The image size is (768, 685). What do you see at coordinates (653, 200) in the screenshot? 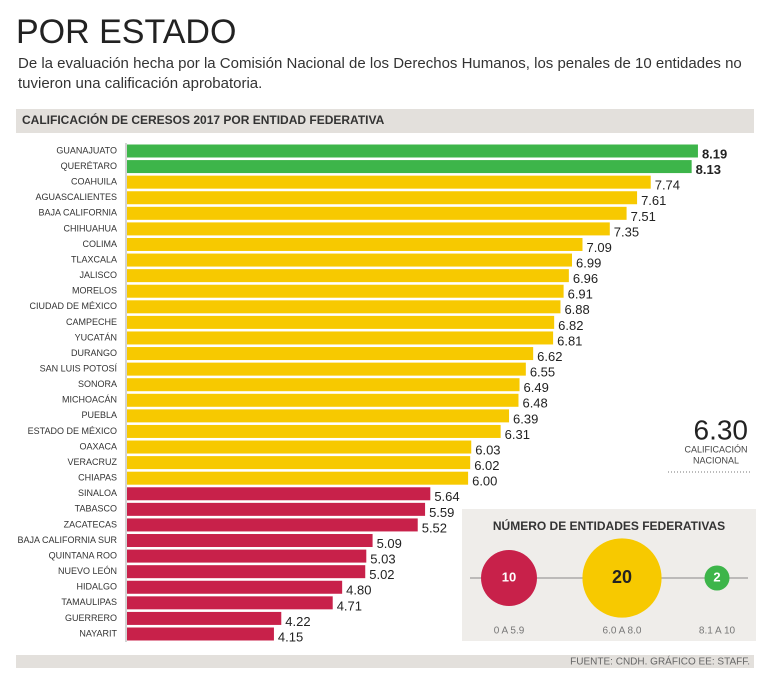
I see `value-label: 7.61` at bounding box center [653, 200].